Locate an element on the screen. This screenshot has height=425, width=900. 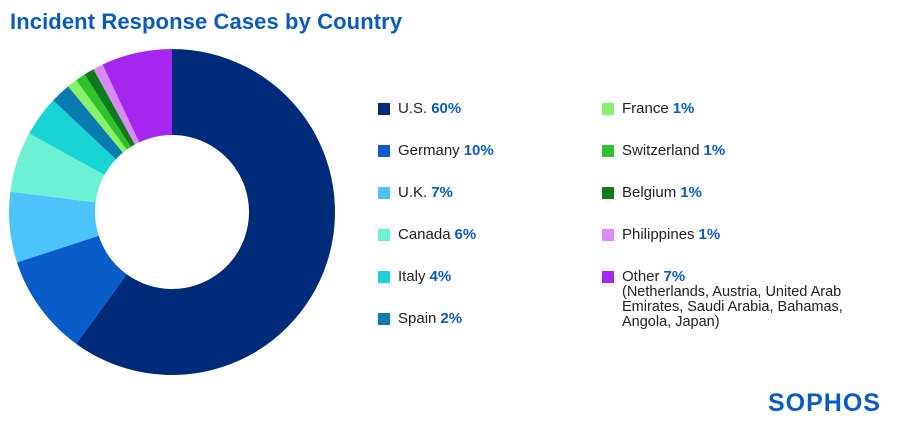
slice-spain is located at coordinates (88, 123).